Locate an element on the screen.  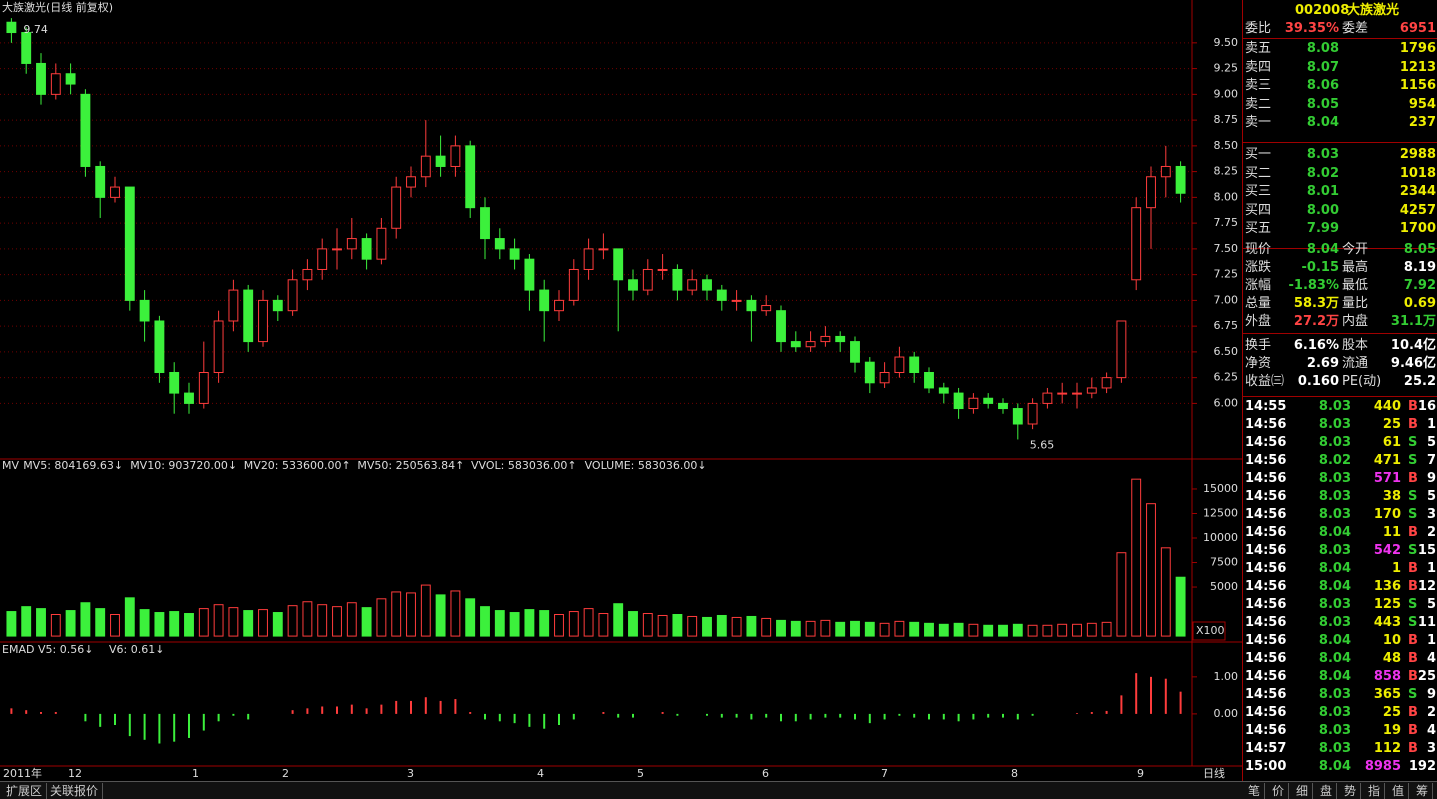
quote-cell: 6.16% is located at coordinates (1316, 345).